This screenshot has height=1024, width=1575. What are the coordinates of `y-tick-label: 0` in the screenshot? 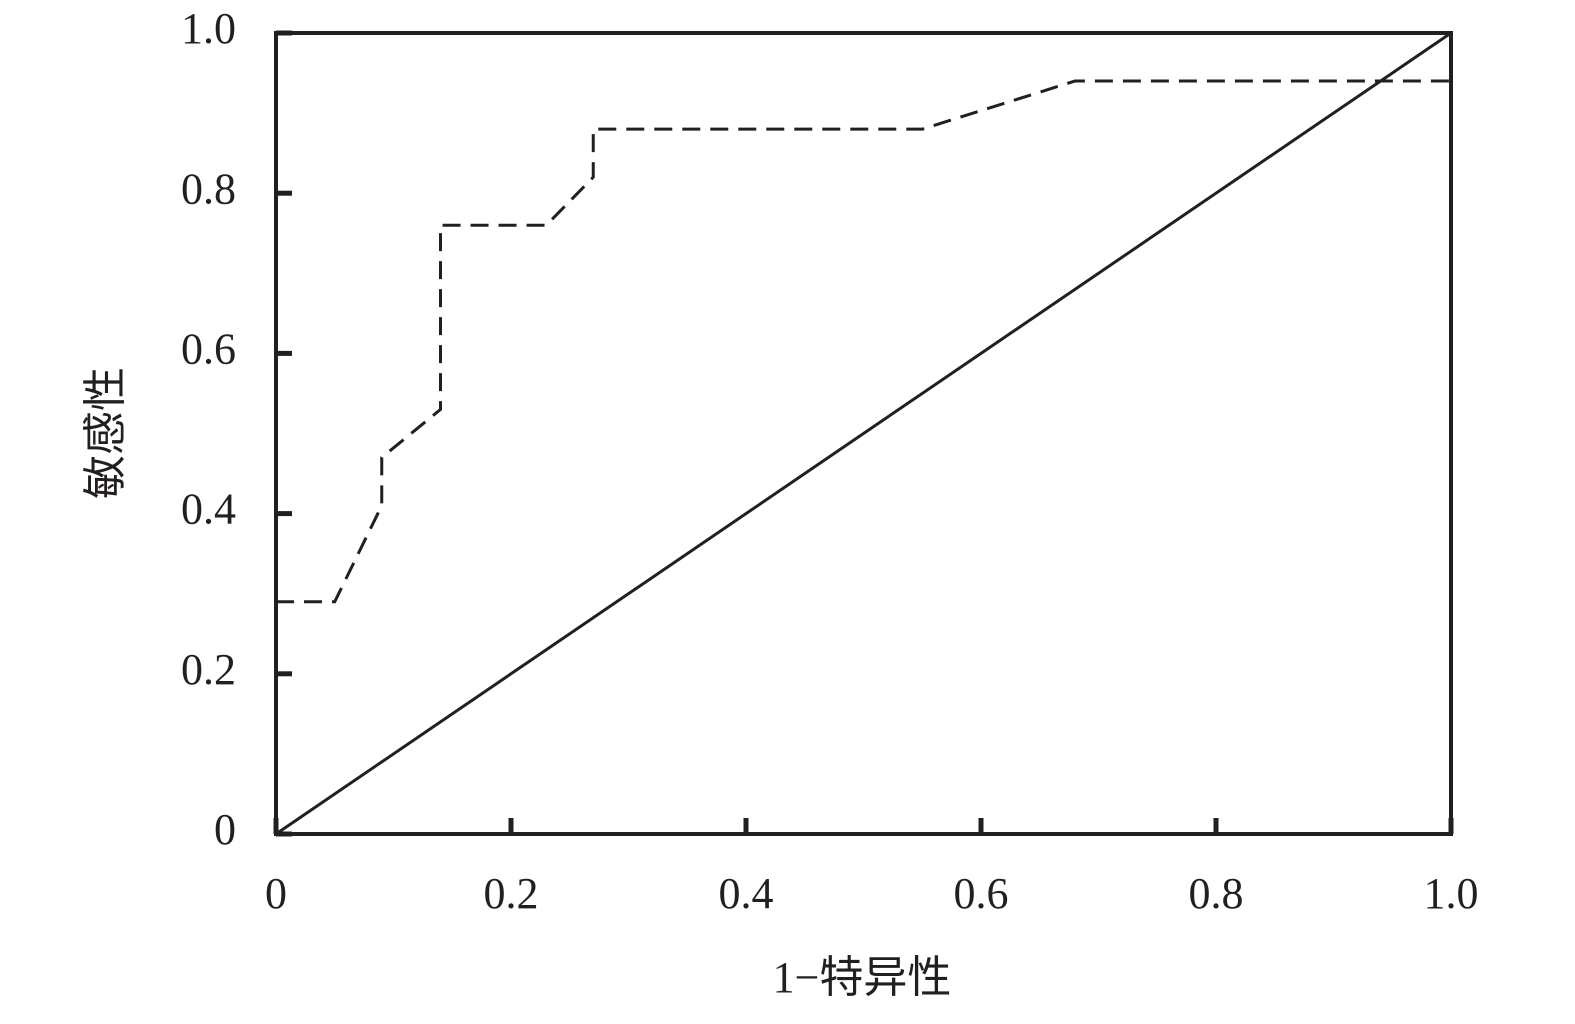 It's located at (225, 829).